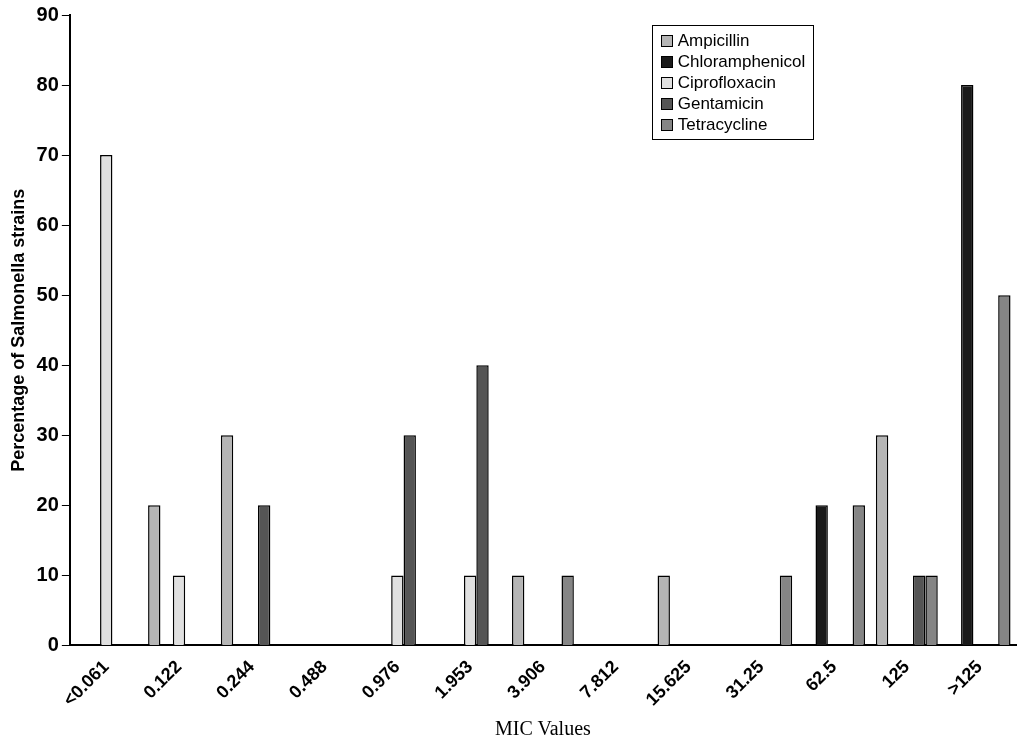  I want to click on y-tick-label: 40, so click(47, 363).